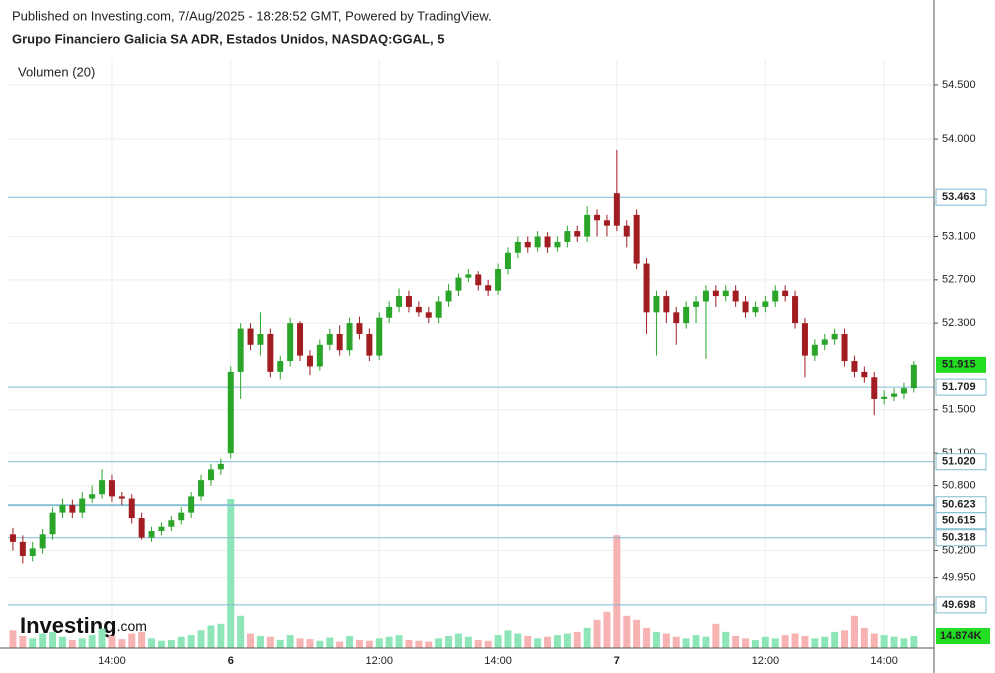  Describe the element at coordinates (959, 578) in the screenshot. I see `y-tick-label: 49.950` at that location.